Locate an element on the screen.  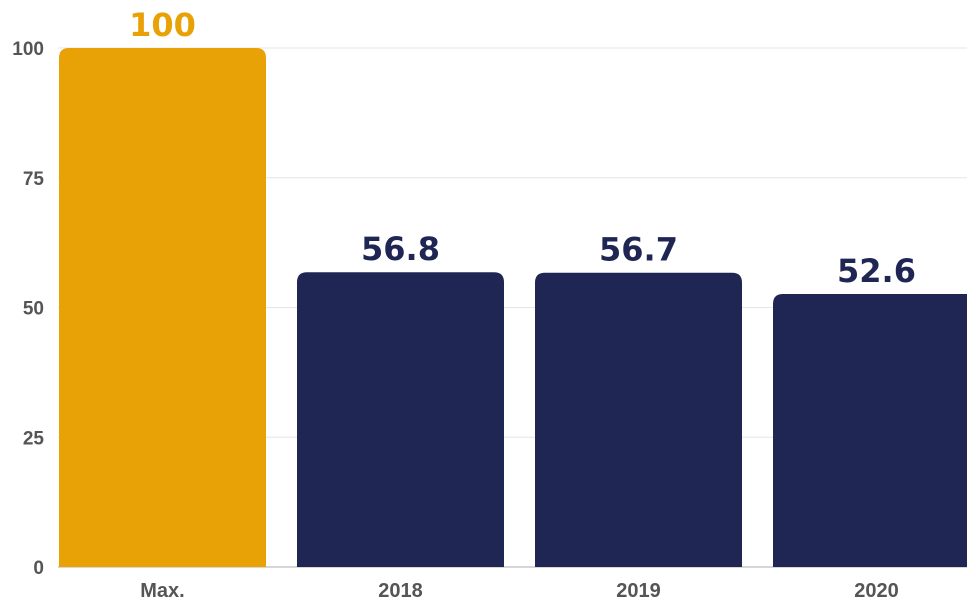
y-axis: 0 25 50 75 100 is located at coordinates (28, 309).